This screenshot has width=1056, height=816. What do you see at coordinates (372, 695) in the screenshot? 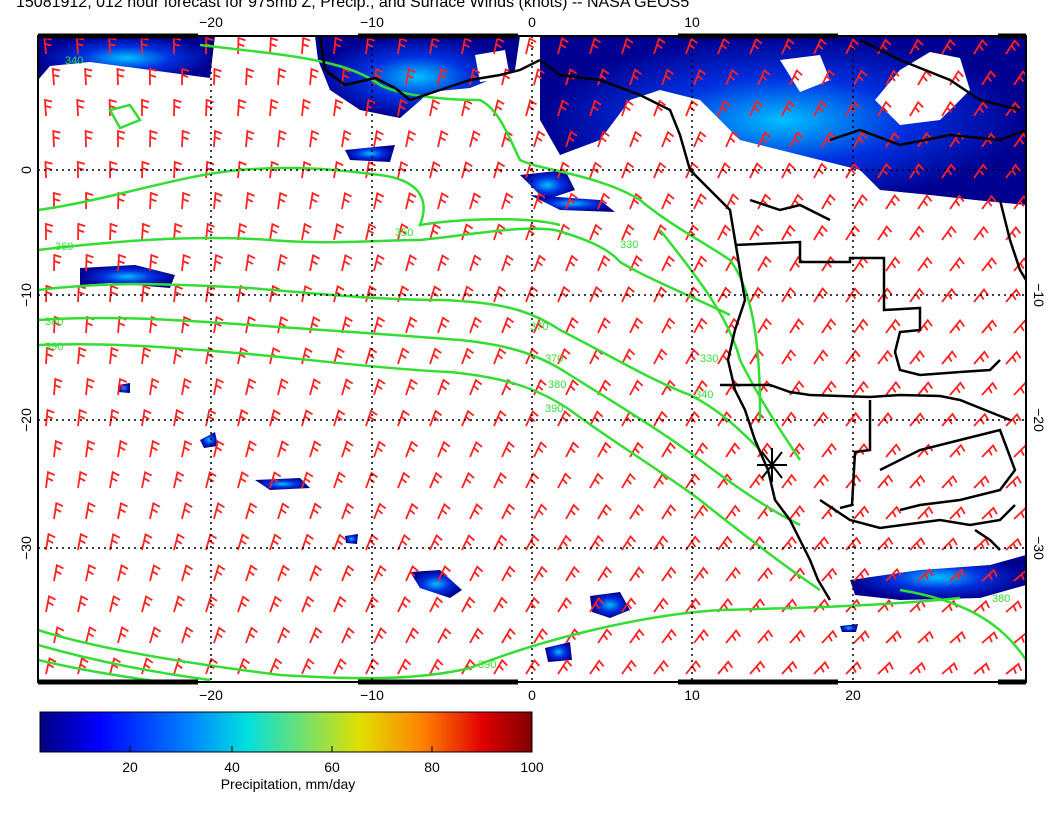
I see `tick-label: −10` at bounding box center [372, 695].